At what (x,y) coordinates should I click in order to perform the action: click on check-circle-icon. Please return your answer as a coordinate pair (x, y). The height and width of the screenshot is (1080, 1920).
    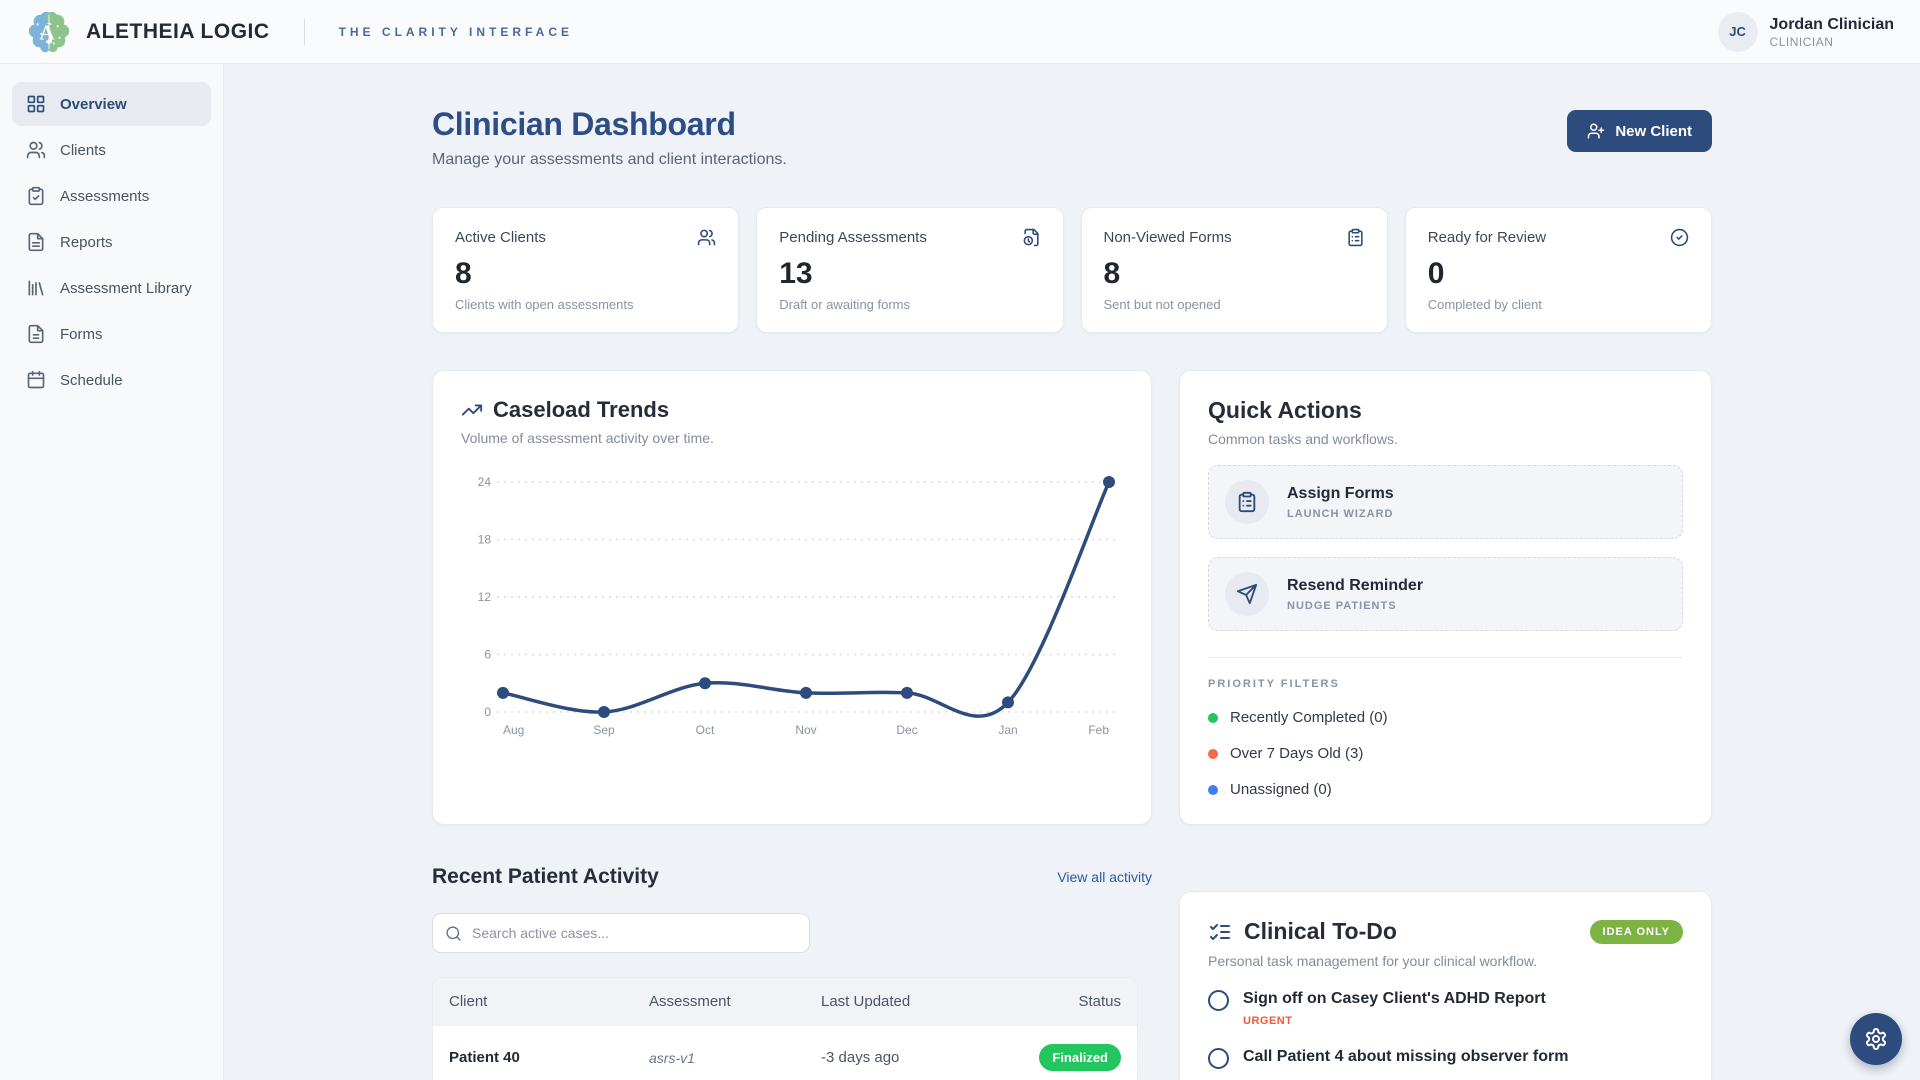
    Looking at the image, I should click on (1679, 237).